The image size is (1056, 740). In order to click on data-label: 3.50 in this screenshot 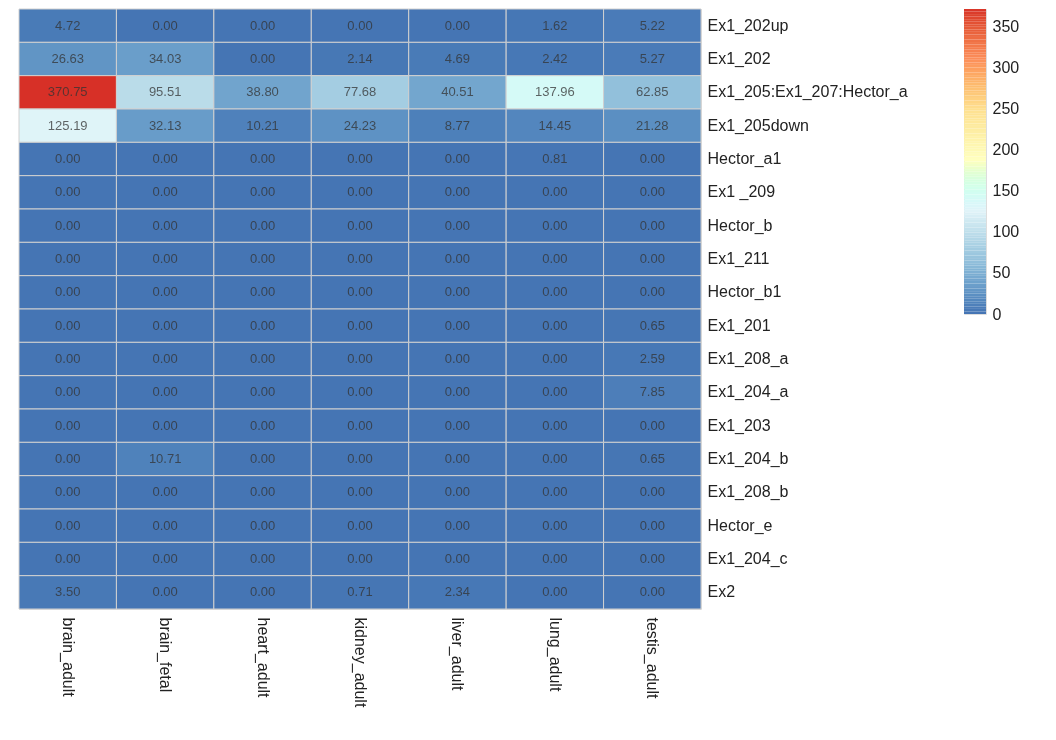, I will do `click(68, 592)`.